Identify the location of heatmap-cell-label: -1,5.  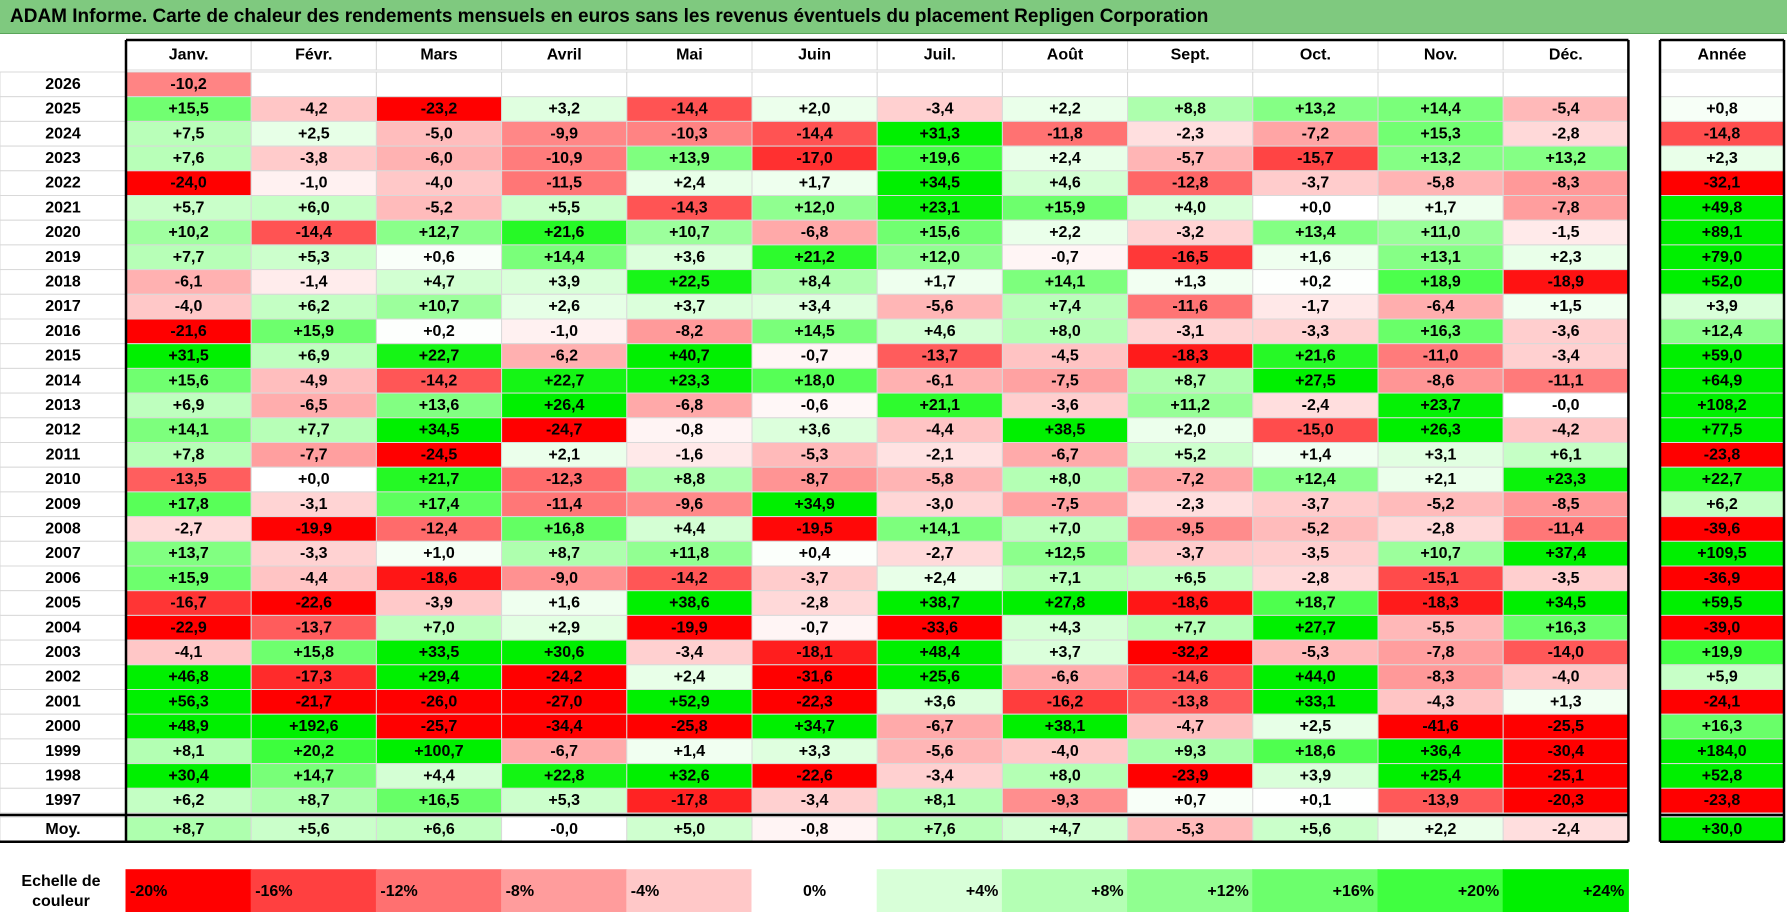
(1566, 232).